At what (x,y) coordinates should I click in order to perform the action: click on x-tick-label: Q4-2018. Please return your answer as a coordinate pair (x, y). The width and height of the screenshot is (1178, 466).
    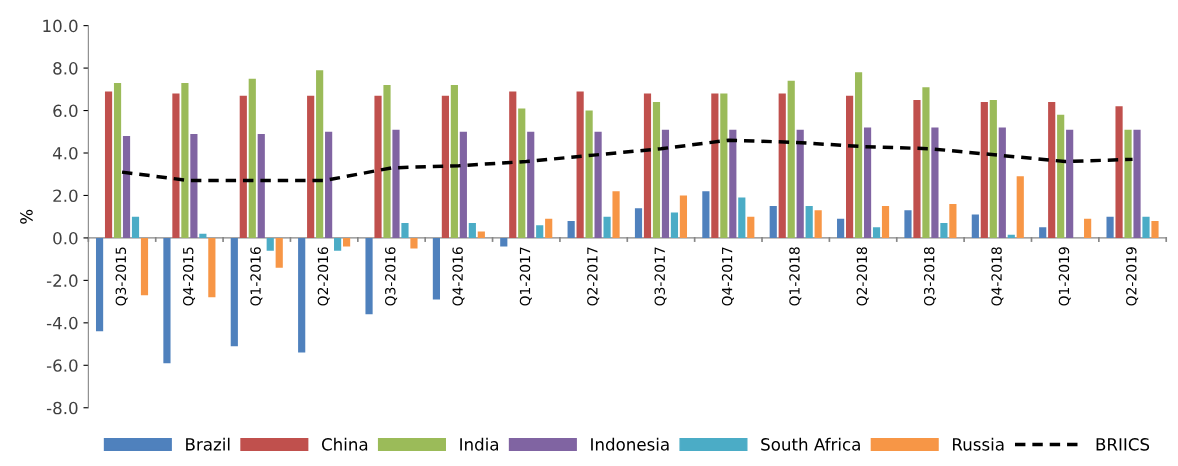
    Looking at the image, I should click on (997, 276).